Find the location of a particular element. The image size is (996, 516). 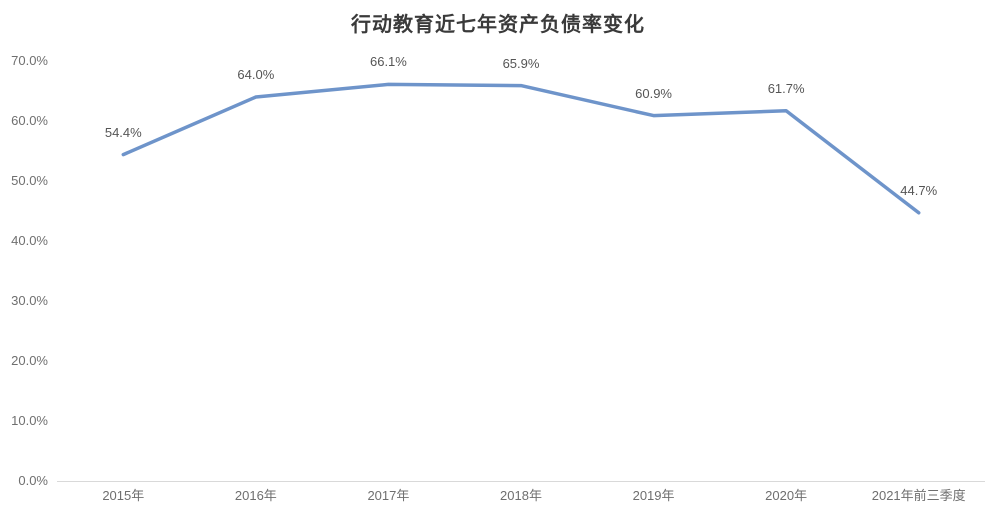

y-axis-tick-label: 50.0% is located at coordinates (29, 180).